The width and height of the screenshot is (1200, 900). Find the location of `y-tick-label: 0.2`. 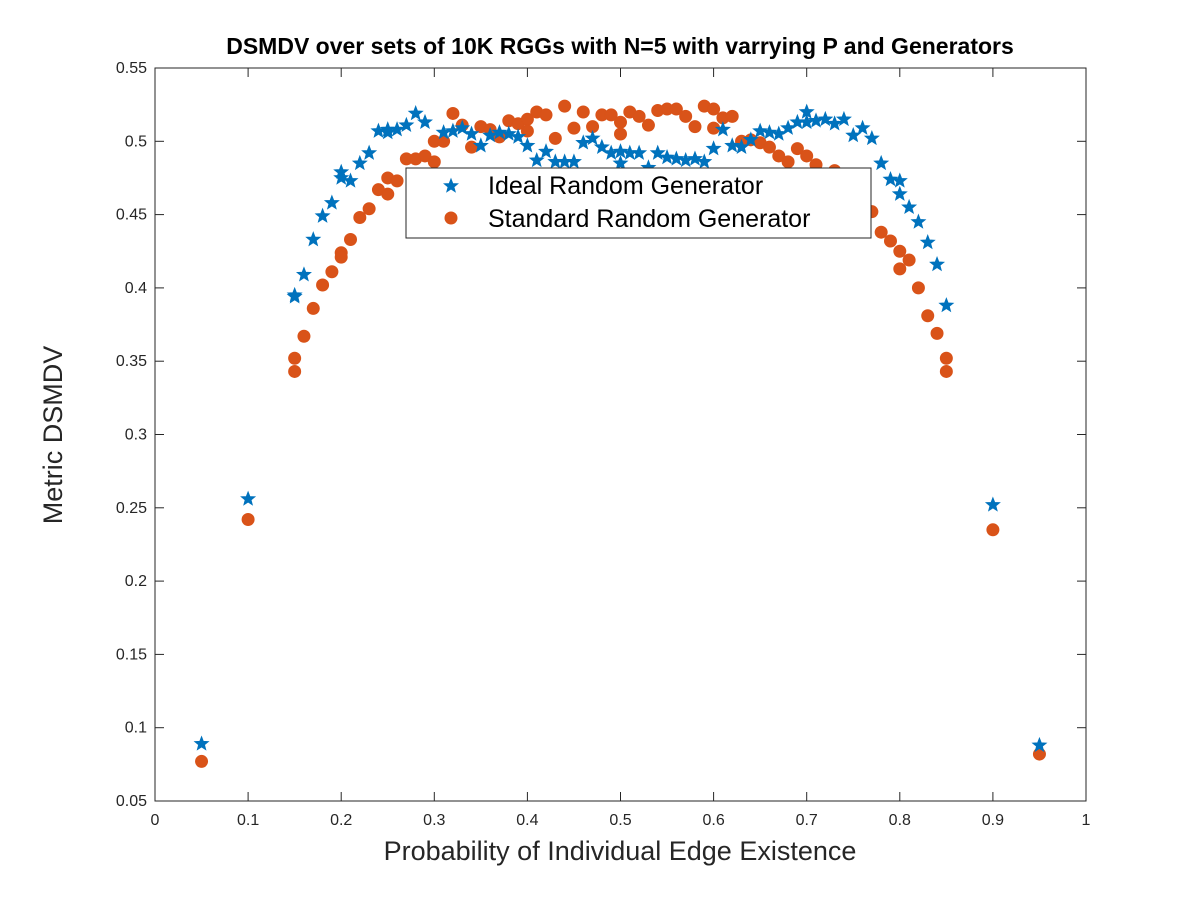

y-tick-label: 0.2 is located at coordinates (136, 581).